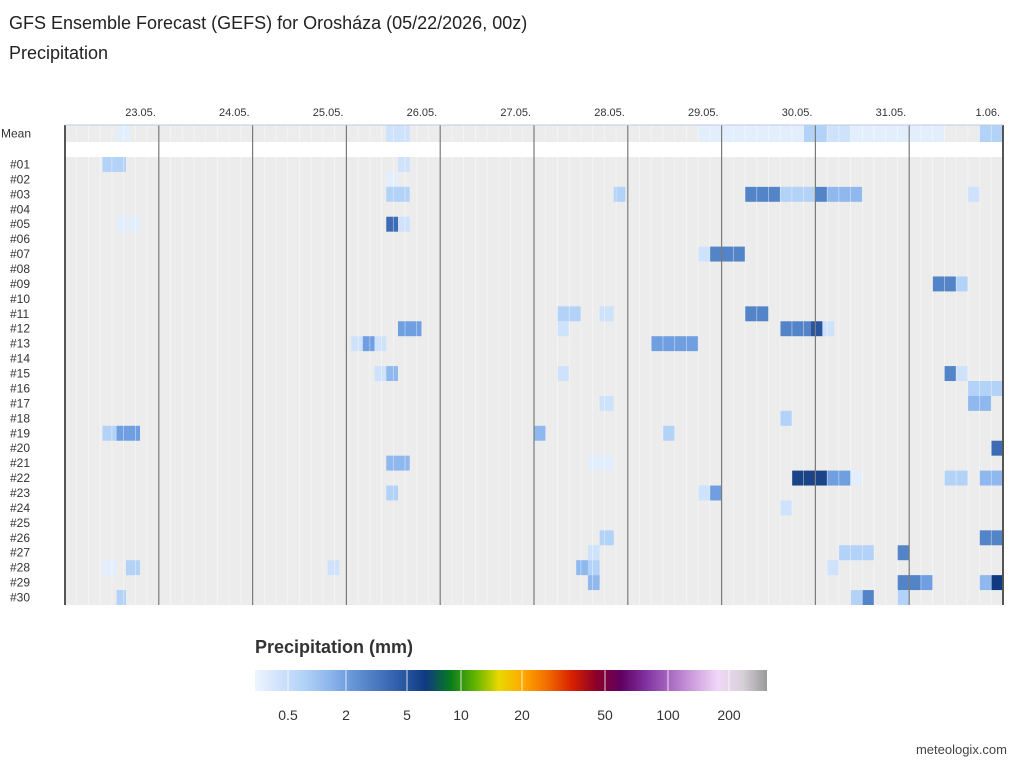 The image size is (1024, 764). What do you see at coordinates (20, 493) in the screenshot?
I see `member-row-label: #23` at bounding box center [20, 493].